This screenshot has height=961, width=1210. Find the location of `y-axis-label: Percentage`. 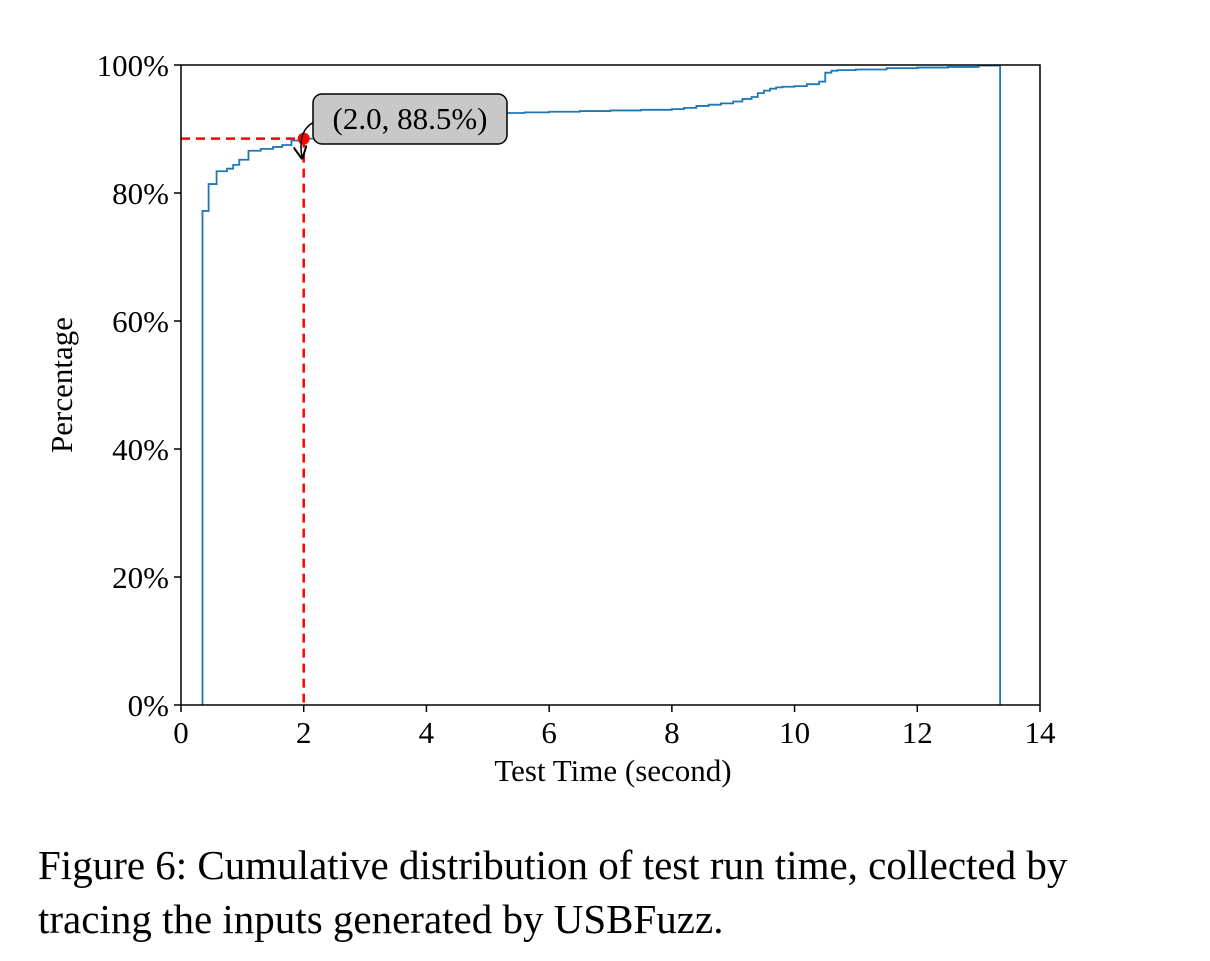

y-axis-label: Percentage is located at coordinates (61, 385).